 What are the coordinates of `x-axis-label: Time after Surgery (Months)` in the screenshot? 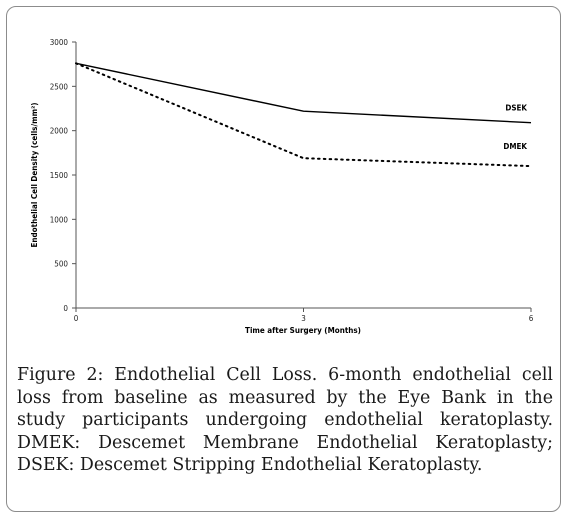 It's located at (303, 330).